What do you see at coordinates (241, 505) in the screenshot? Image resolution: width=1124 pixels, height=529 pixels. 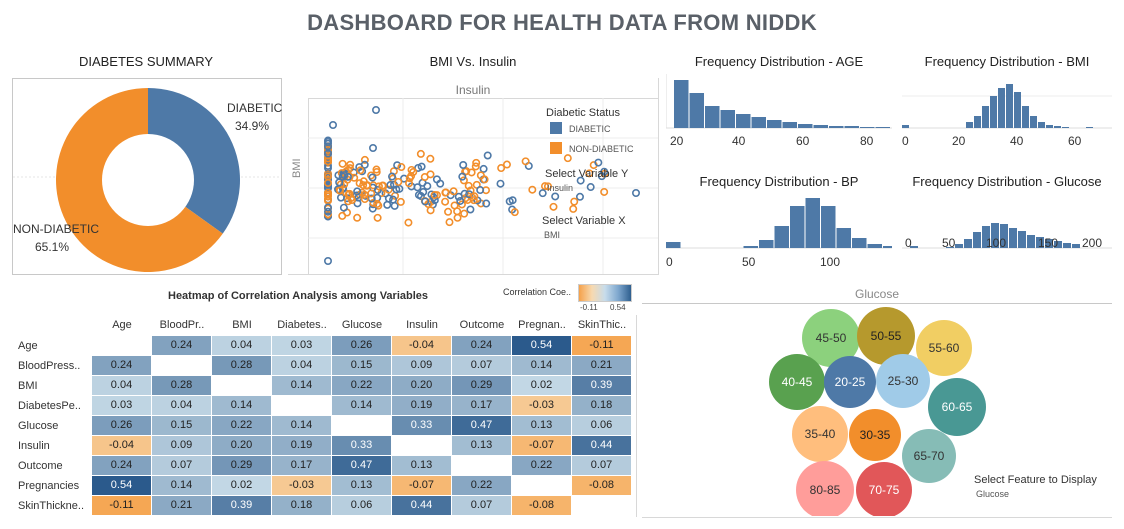 I see `heatmap-cell: 0.39` at bounding box center [241, 505].